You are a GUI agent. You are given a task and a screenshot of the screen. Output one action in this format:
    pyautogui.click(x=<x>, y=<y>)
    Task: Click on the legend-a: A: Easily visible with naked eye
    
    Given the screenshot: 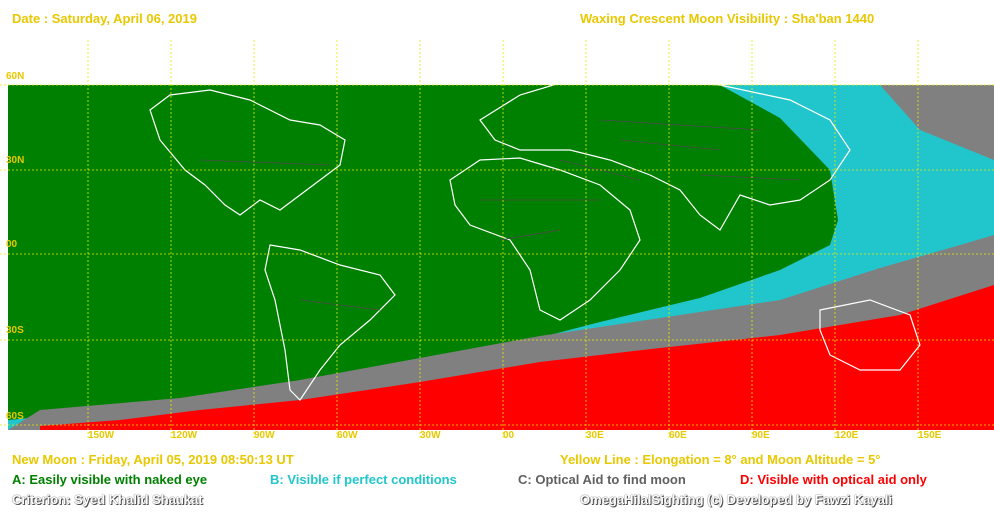 What is the action you would take?
    pyautogui.click(x=110, y=479)
    